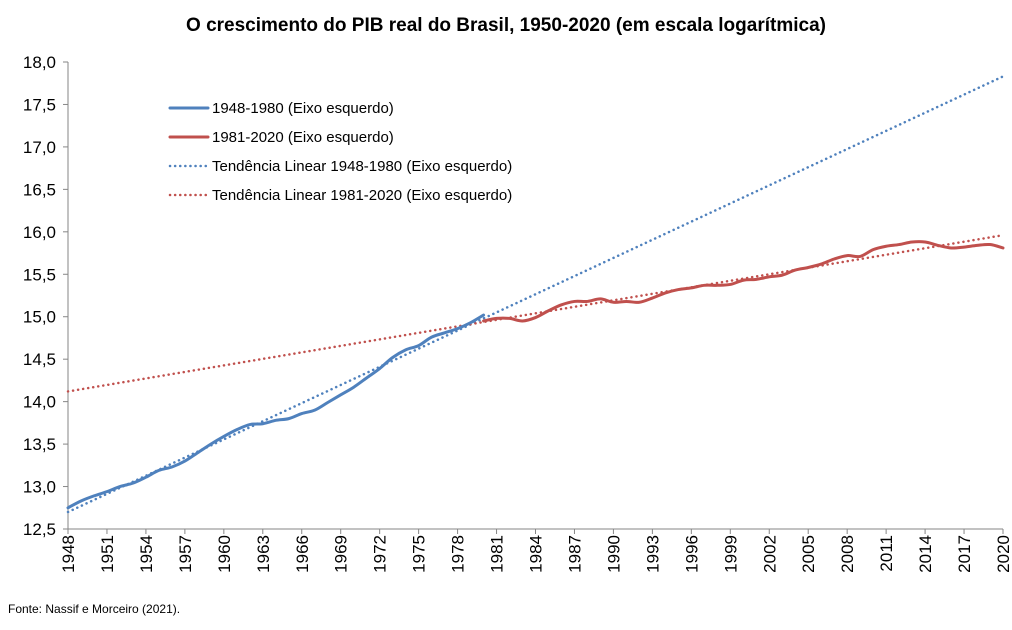  What do you see at coordinates (925, 554) in the screenshot?
I see `x-tick-label: 2014` at bounding box center [925, 554].